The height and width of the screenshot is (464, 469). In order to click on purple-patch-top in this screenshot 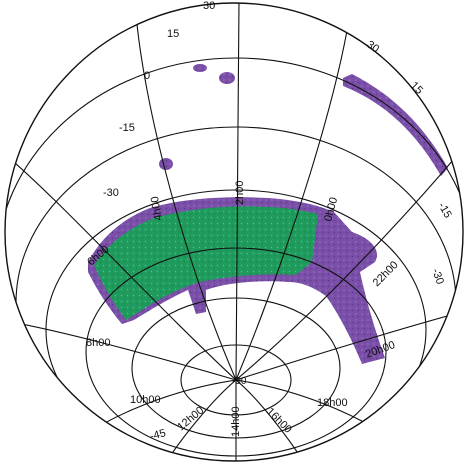, I will do `click(200, 68)`.